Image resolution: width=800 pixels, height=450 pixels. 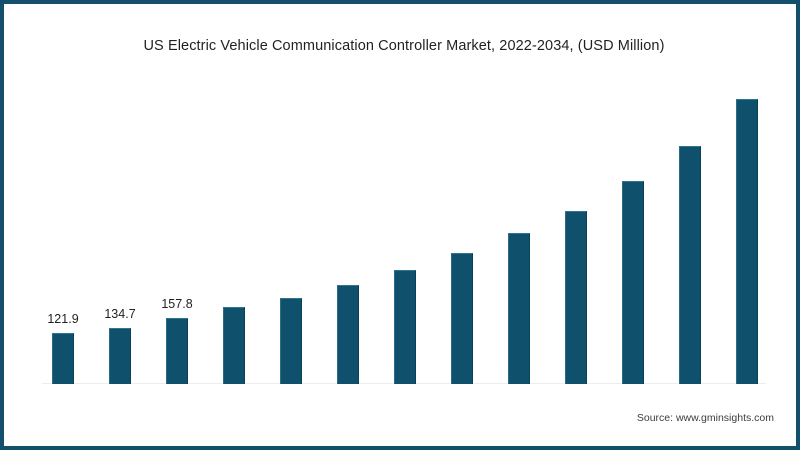 What do you see at coordinates (120, 356) in the screenshot?
I see `bar-2023` at bounding box center [120, 356].